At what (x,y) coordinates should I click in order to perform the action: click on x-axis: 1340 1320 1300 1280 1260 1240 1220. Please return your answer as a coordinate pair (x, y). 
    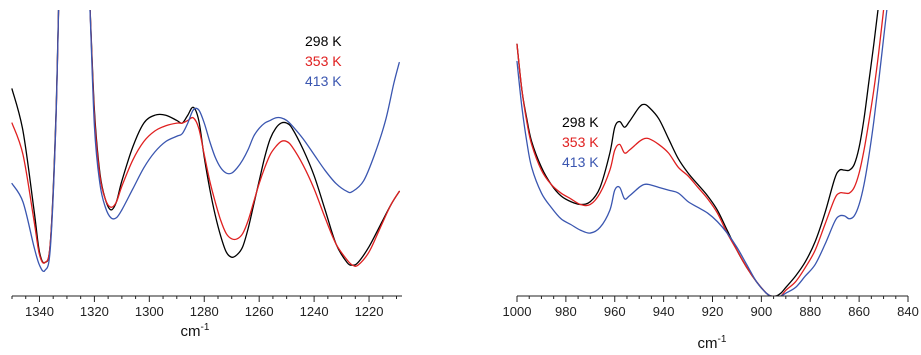
    Looking at the image, I should click on (206, 307).